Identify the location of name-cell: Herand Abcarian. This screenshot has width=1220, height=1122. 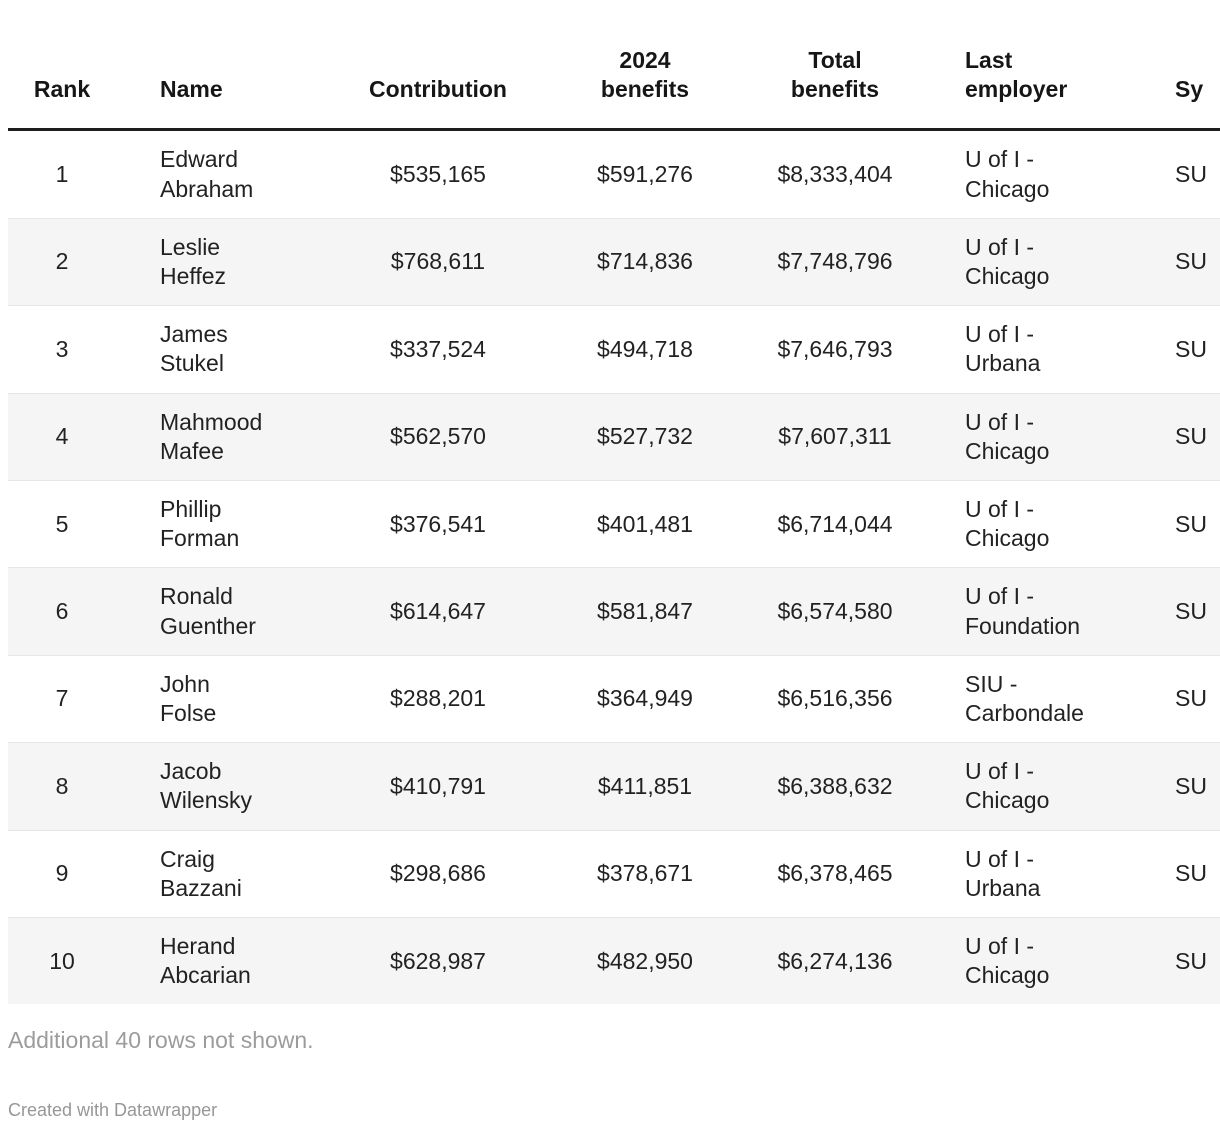
(205, 961).